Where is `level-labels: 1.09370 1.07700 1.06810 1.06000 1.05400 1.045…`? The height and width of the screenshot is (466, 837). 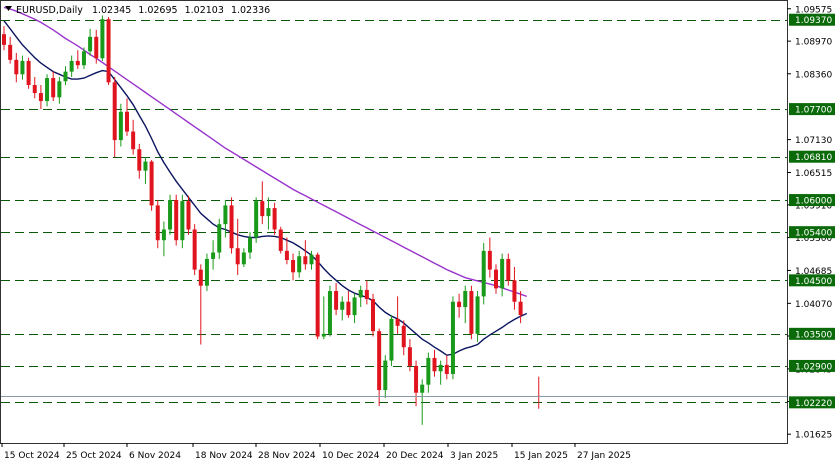 level-labels: 1.09370 1.07700 1.06810 1.06000 1.05400 1.045… is located at coordinates (812, 211).